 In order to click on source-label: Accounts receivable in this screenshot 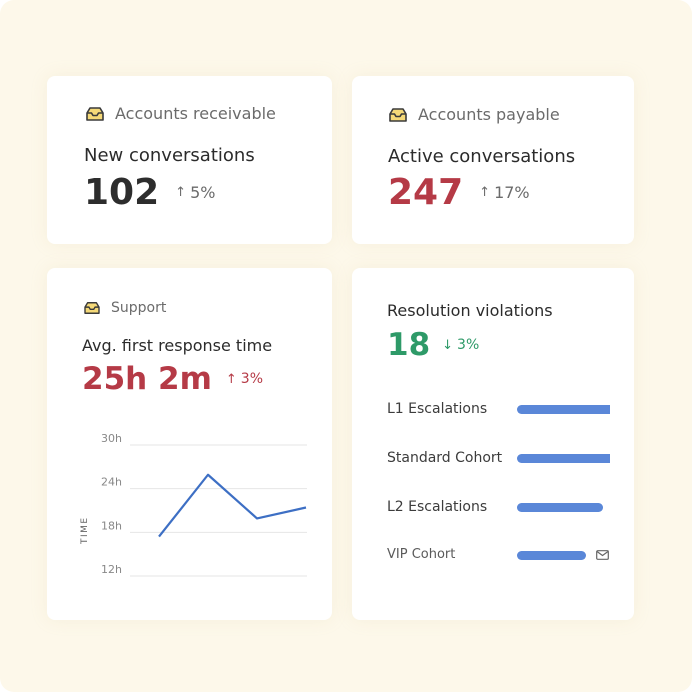, I will do `click(195, 113)`.